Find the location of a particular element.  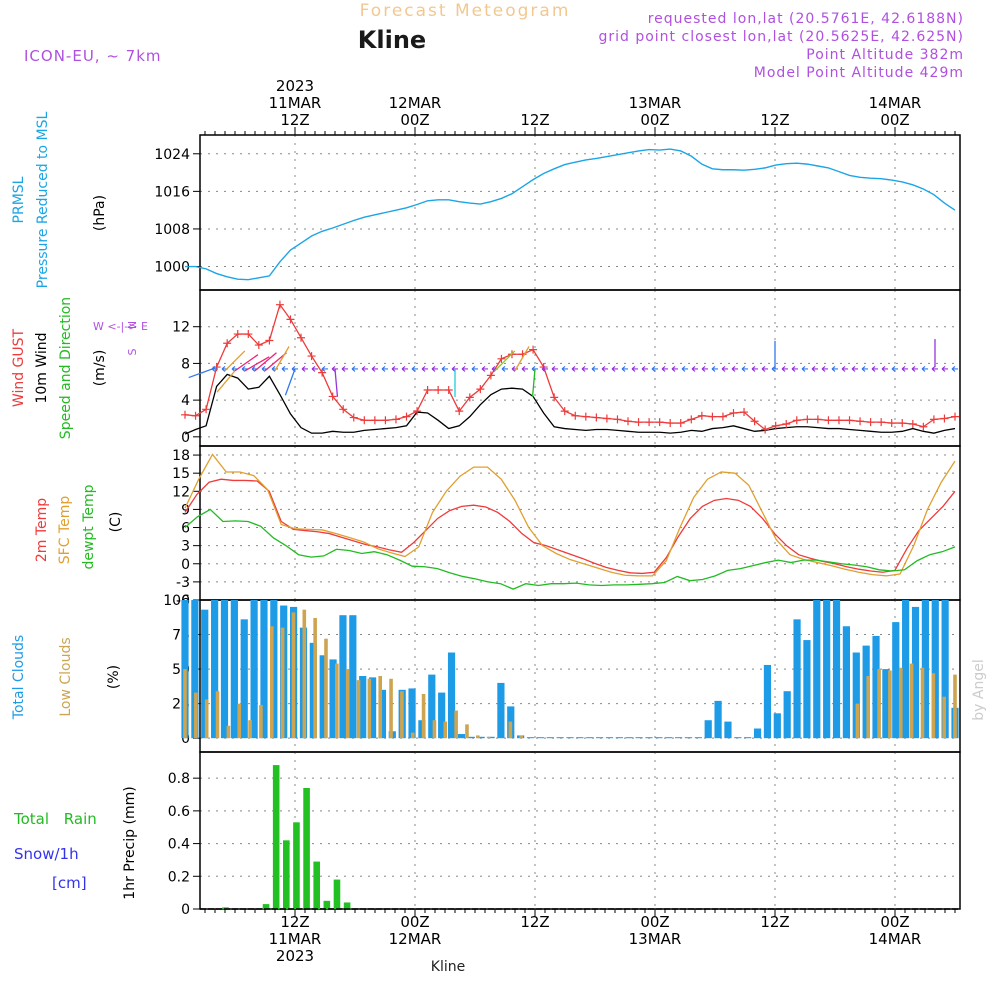

y-tick-label: 15 is located at coordinates (181, 474).